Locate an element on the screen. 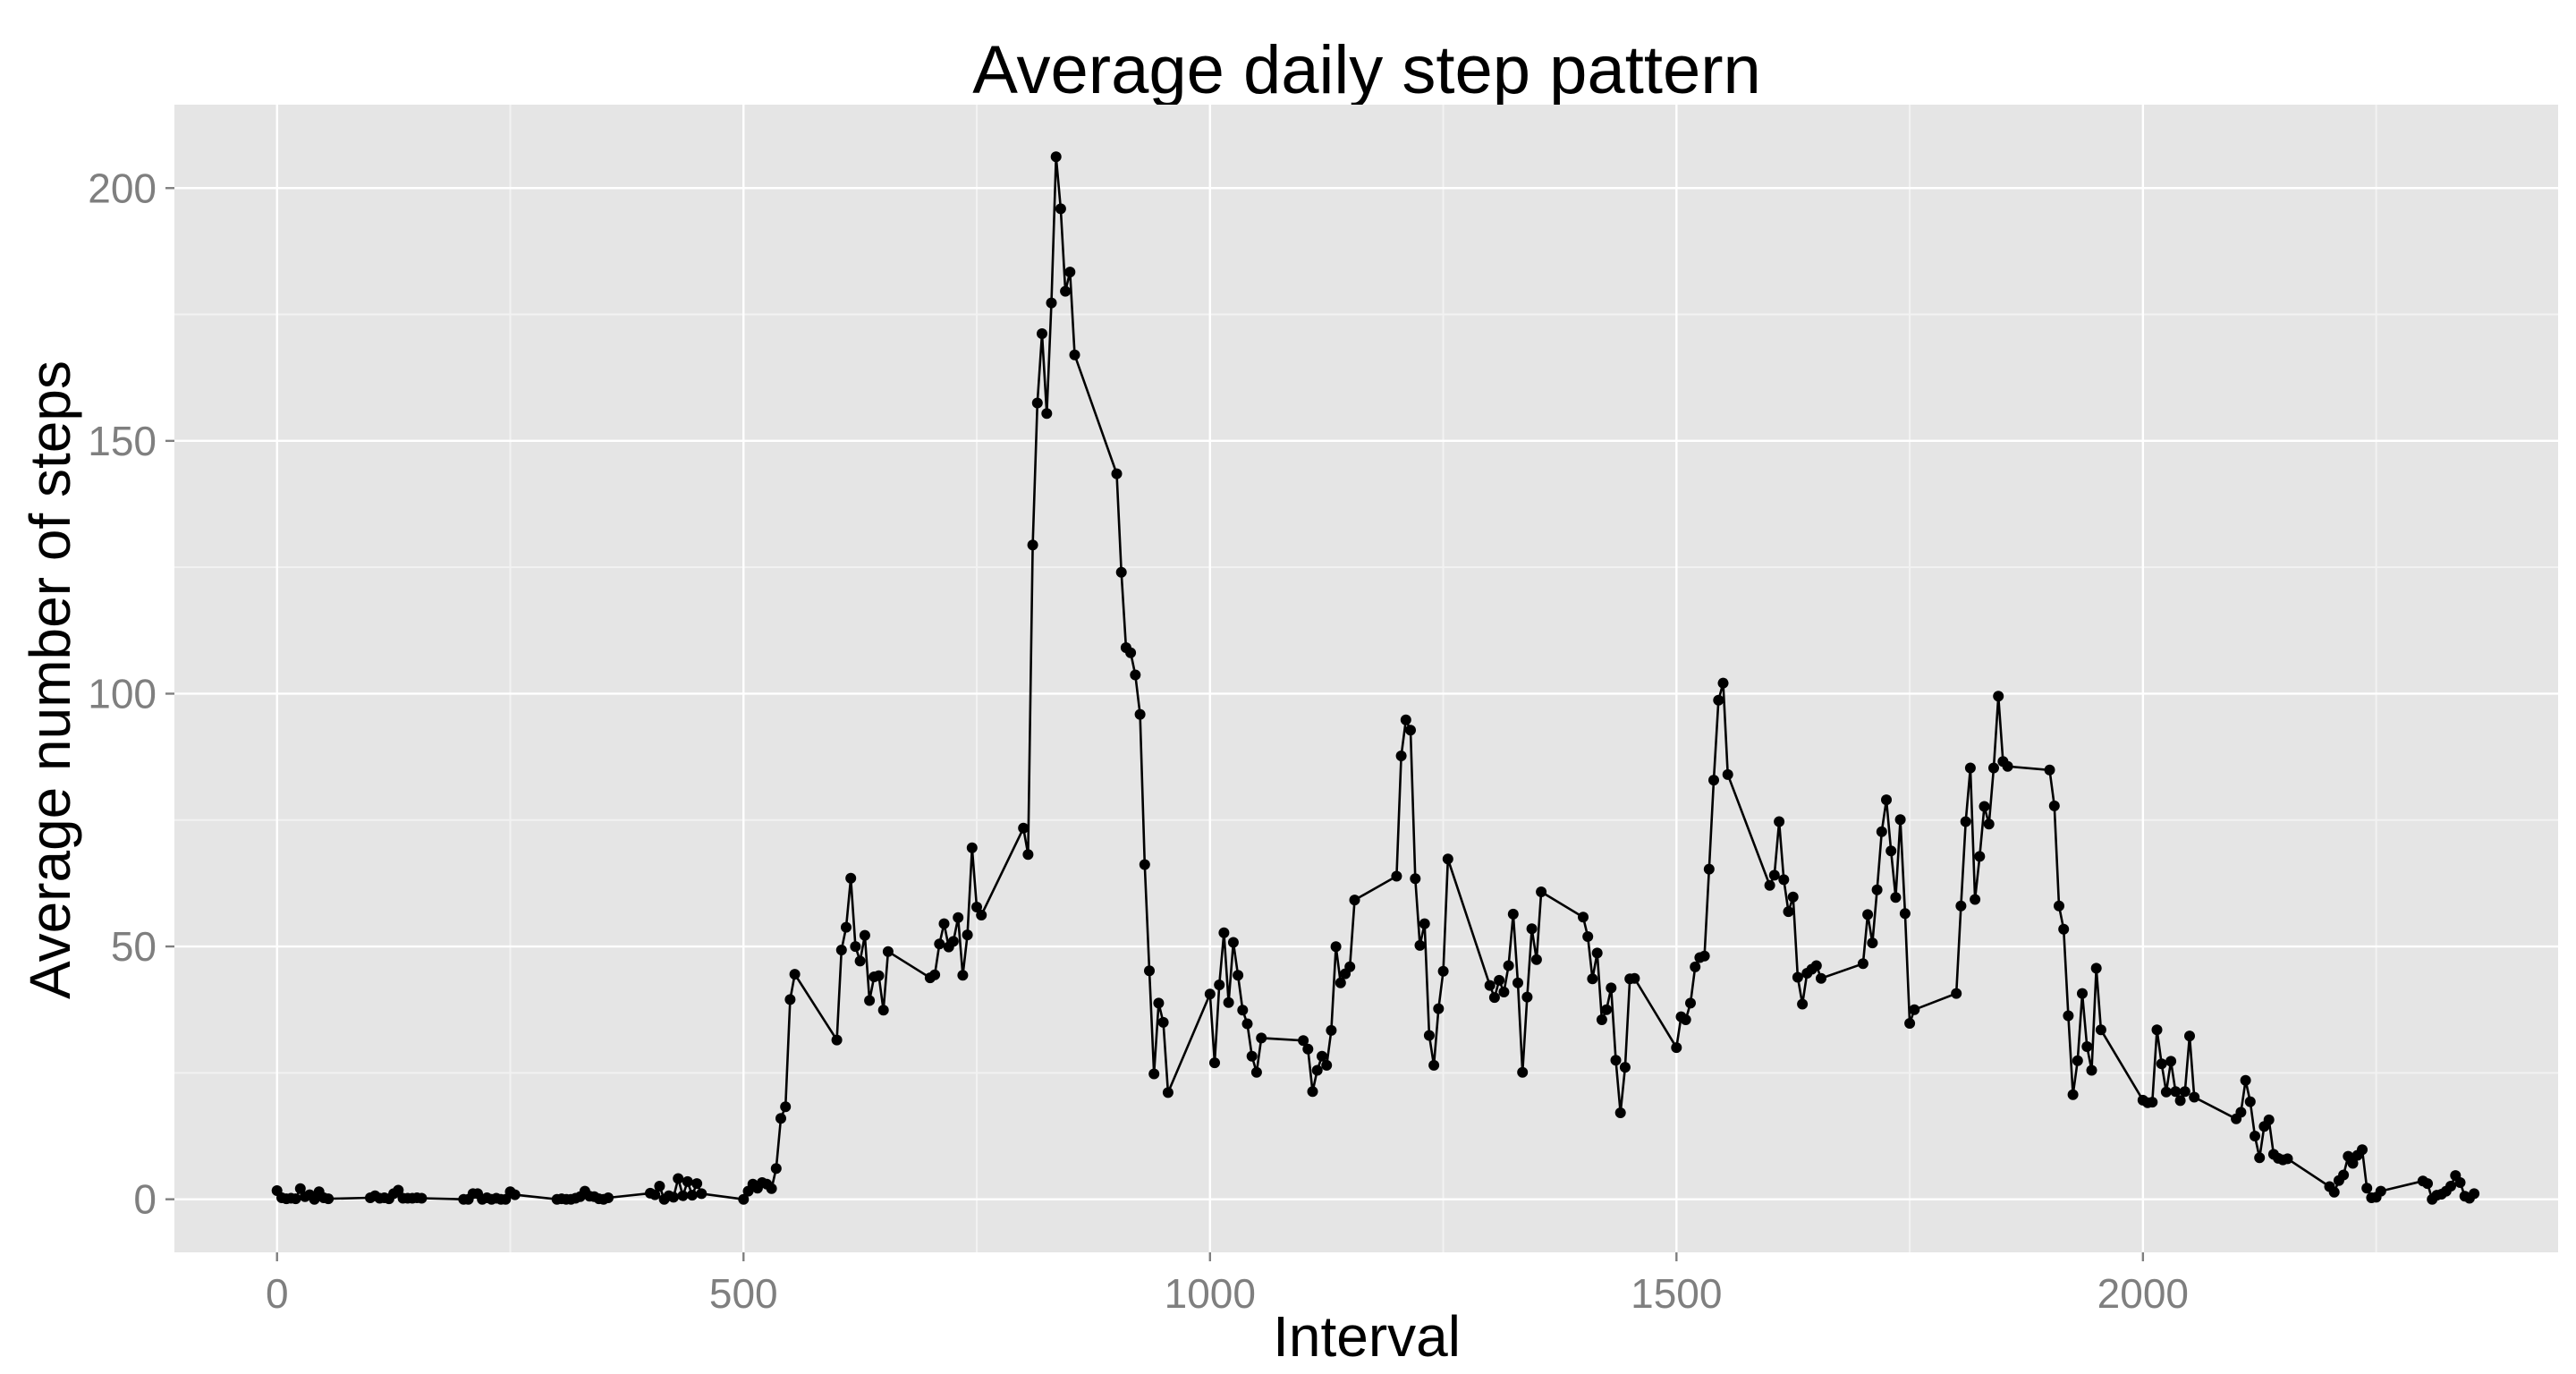 This screenshot has width=2576, height=1374. y-tick-label: 50 is located at coordinates (134, 946).